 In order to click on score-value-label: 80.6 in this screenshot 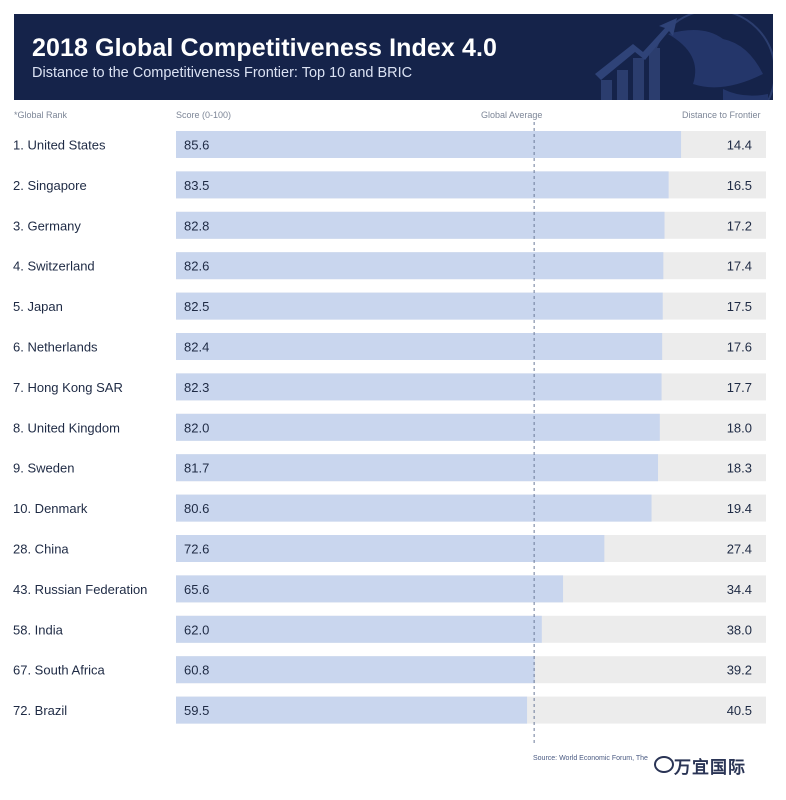, I will do `click(196, 508)`.